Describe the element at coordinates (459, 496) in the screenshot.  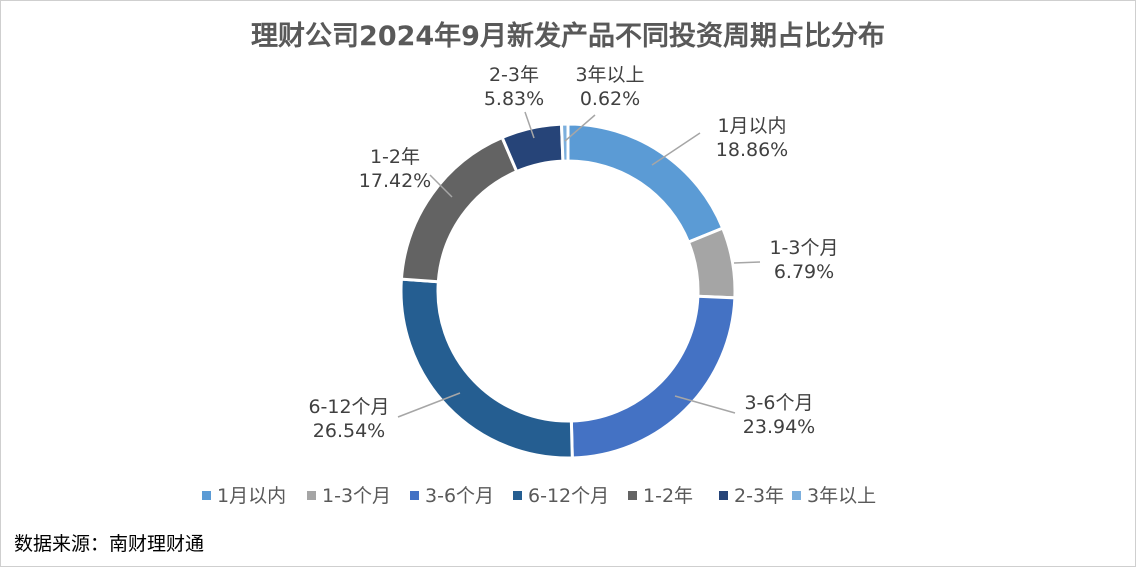
I see `legend-label: 3-6个月` at that location.